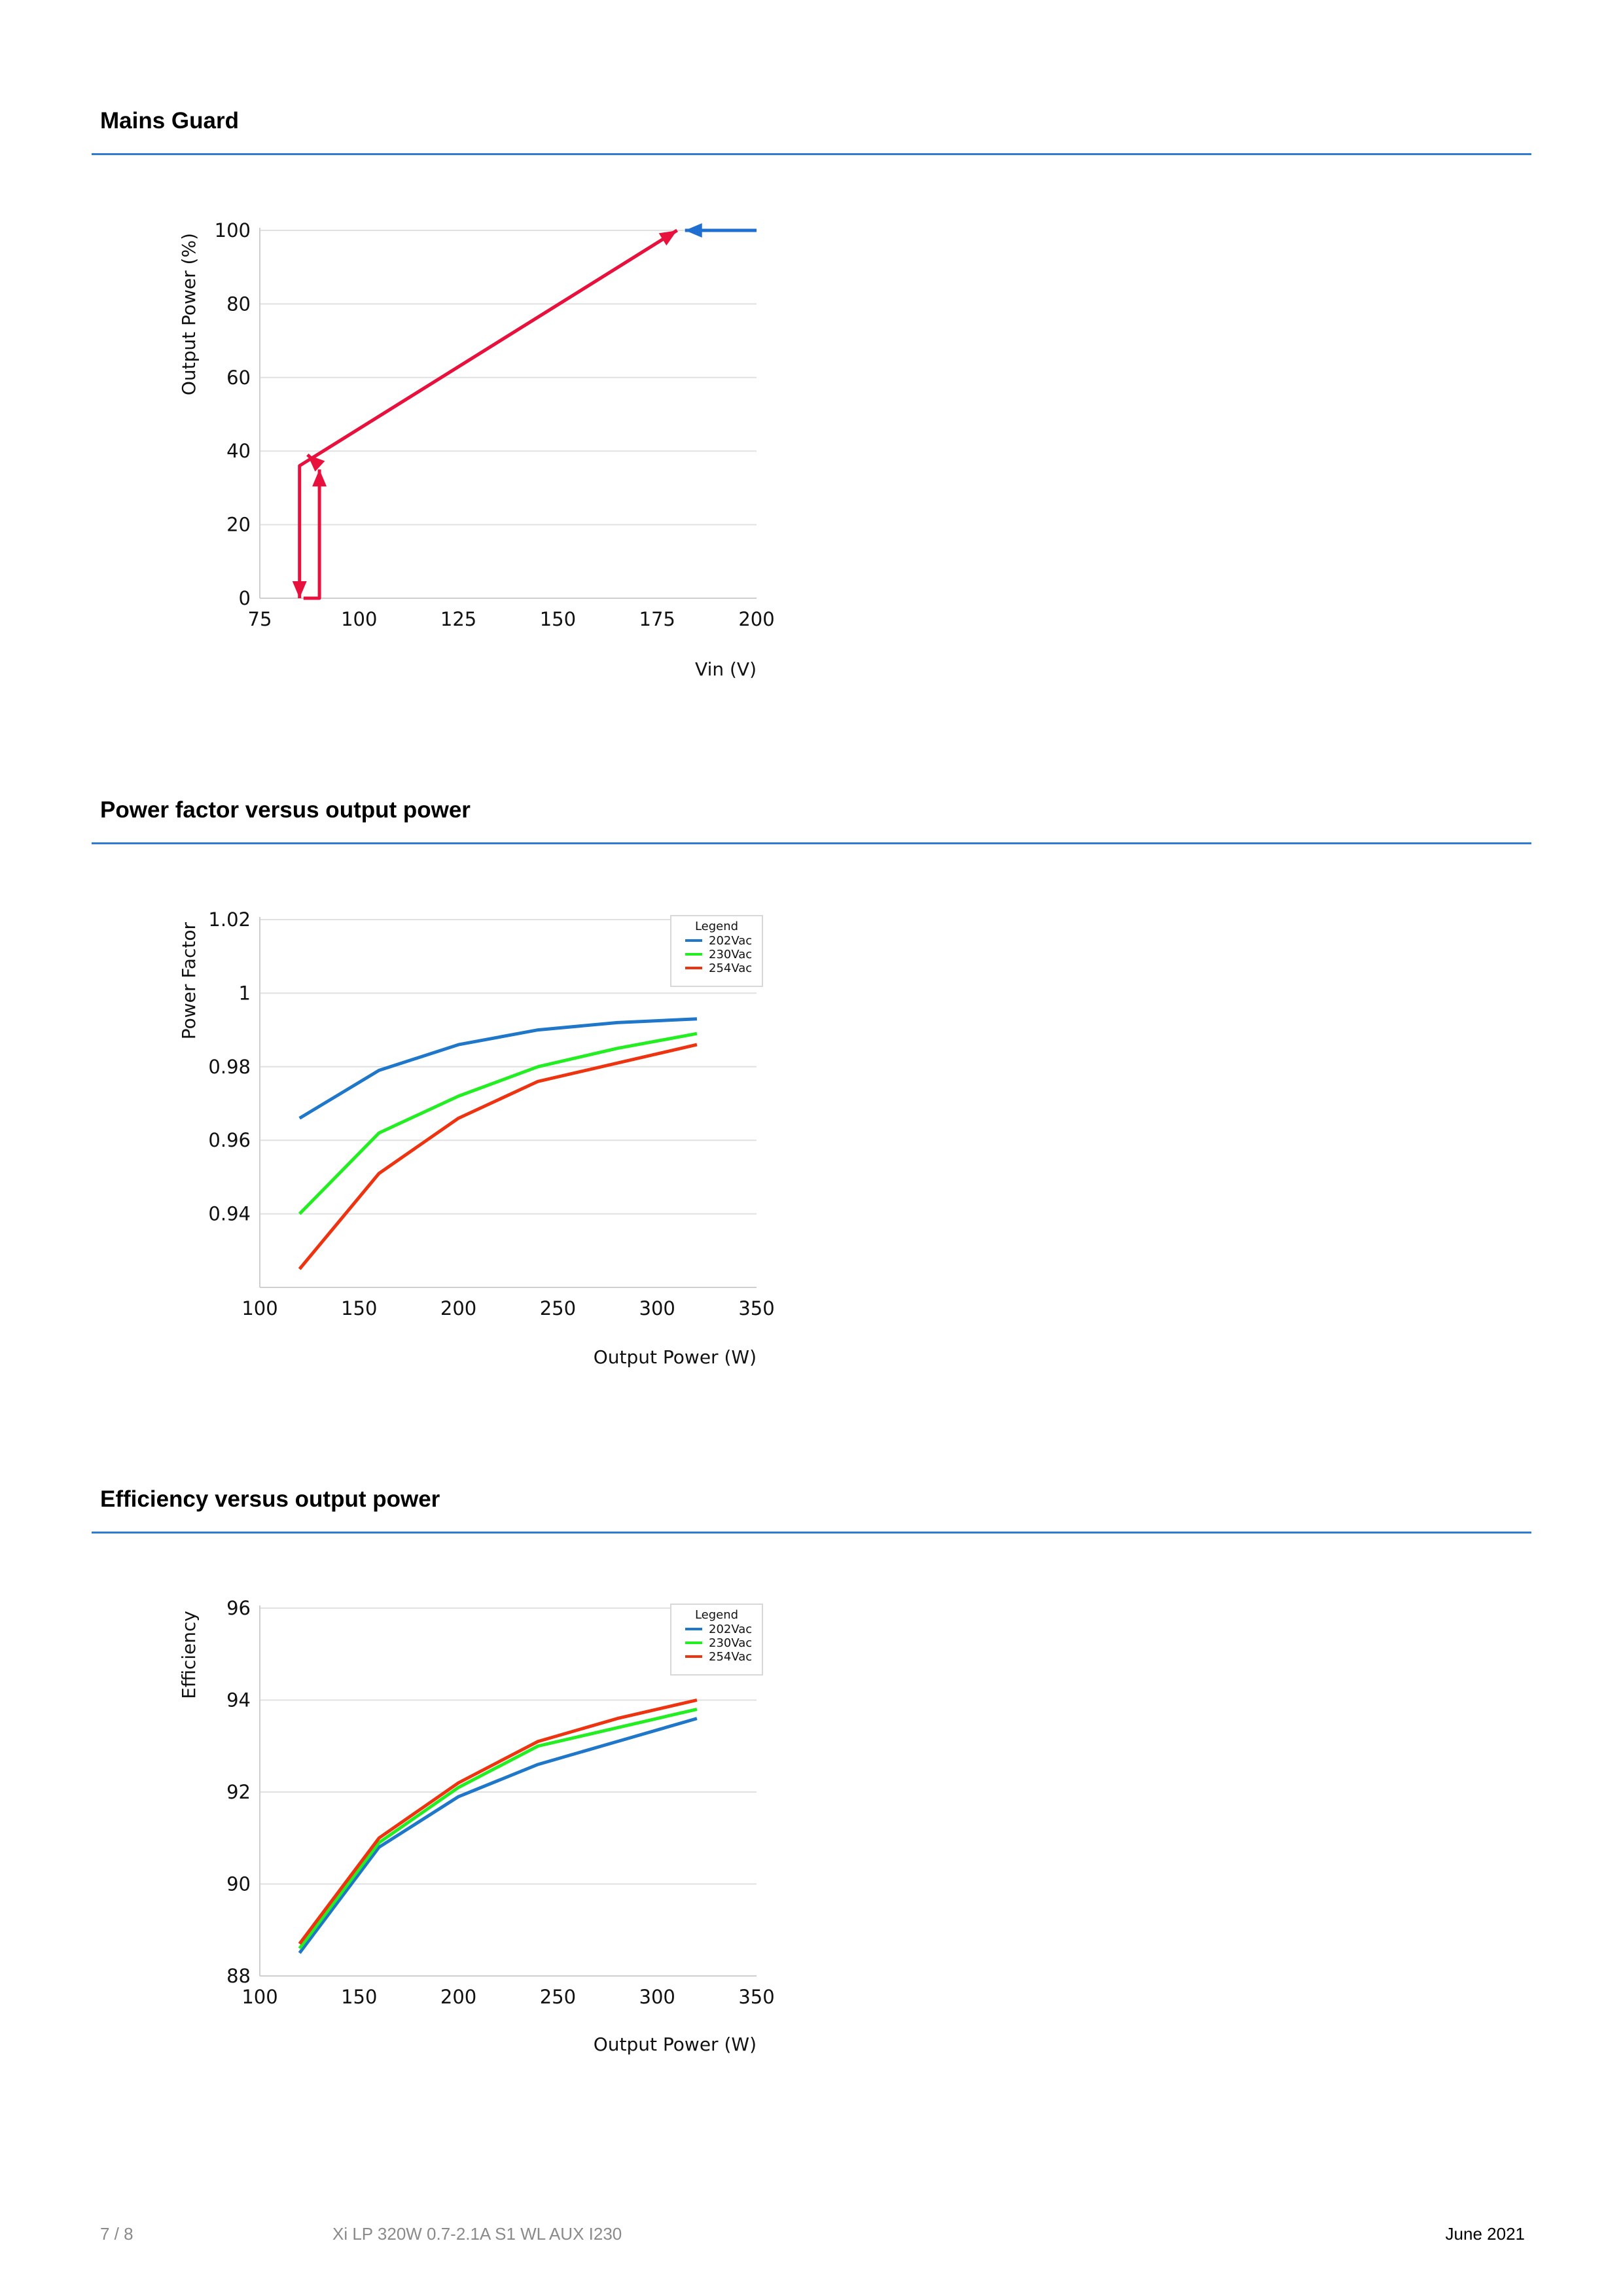 The width and height of the screenshot is (1623, 2296). I want to click on y-tick-label: 88, so click(238, 1976).